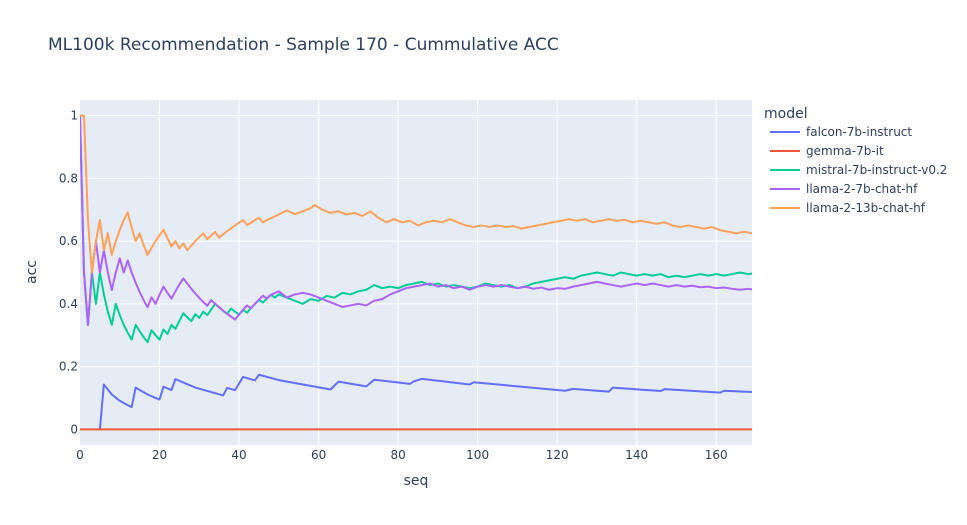 The height and width of the screenshot is (525, 967). I want to click on y-axis-title: acc, so click(32, 272).